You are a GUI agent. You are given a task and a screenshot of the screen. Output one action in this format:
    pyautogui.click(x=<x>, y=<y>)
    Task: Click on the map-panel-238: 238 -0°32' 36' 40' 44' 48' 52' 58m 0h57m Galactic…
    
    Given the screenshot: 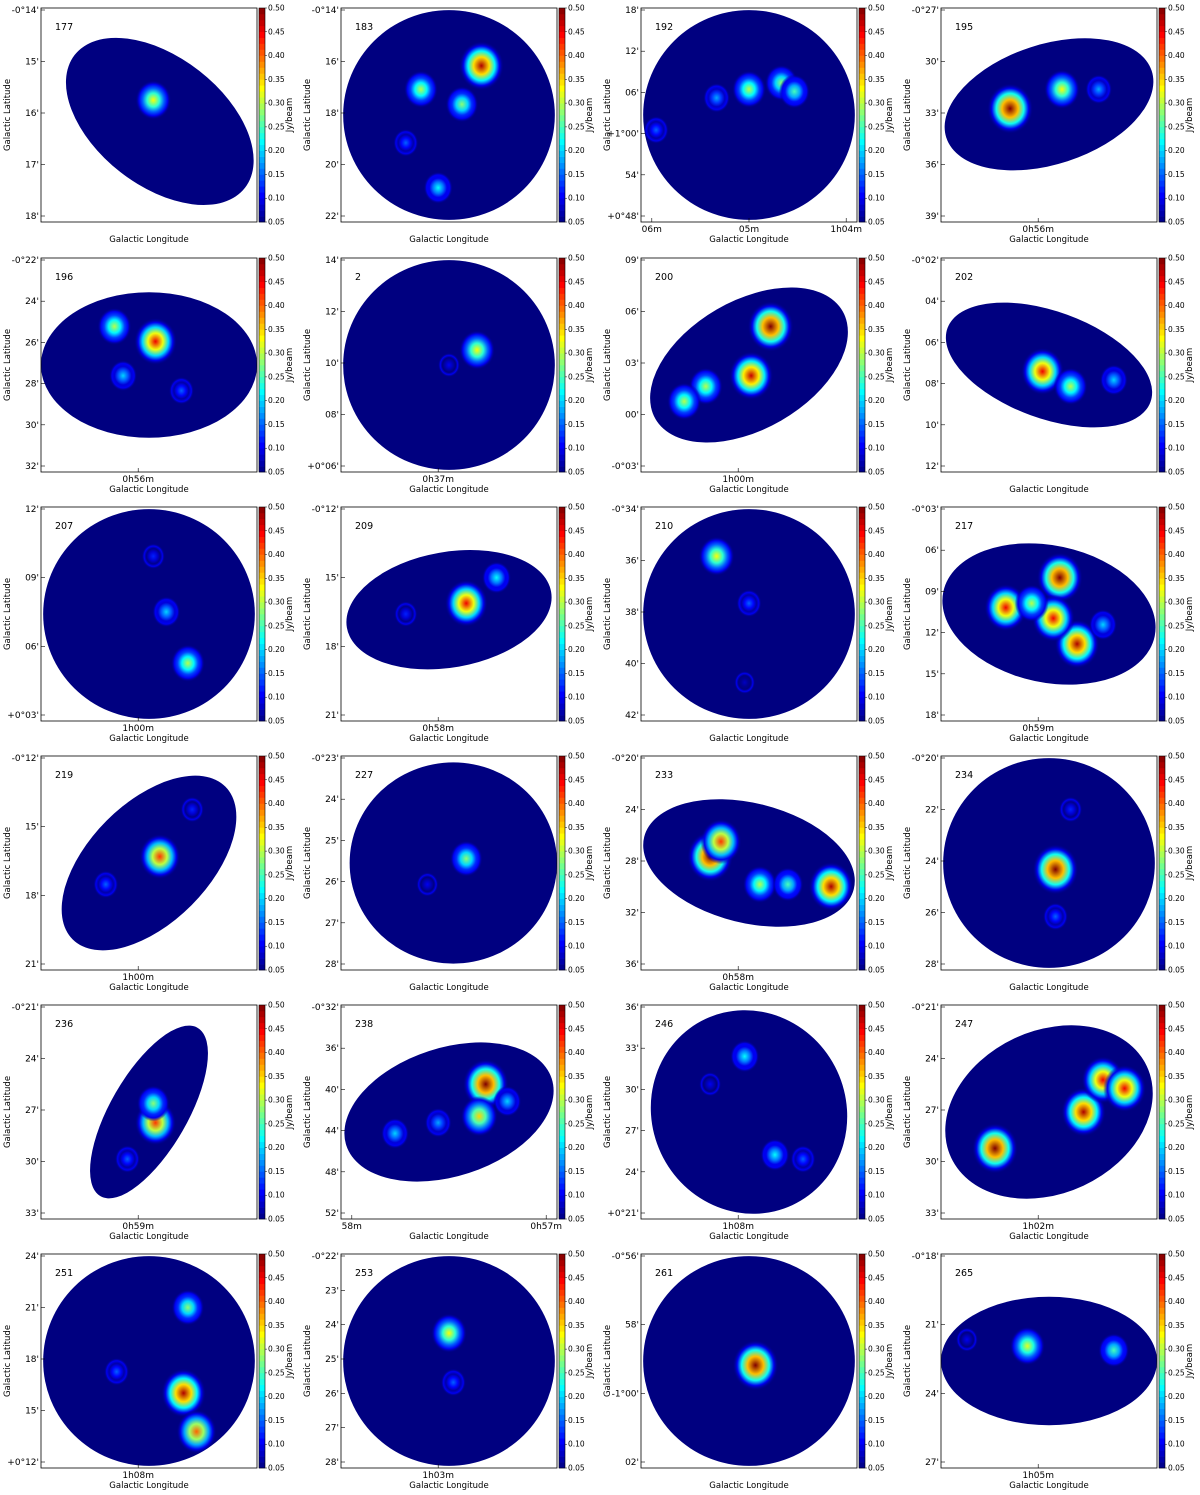 What is the action you would take?
    pyautogui.click(x=450, y=1121)
    